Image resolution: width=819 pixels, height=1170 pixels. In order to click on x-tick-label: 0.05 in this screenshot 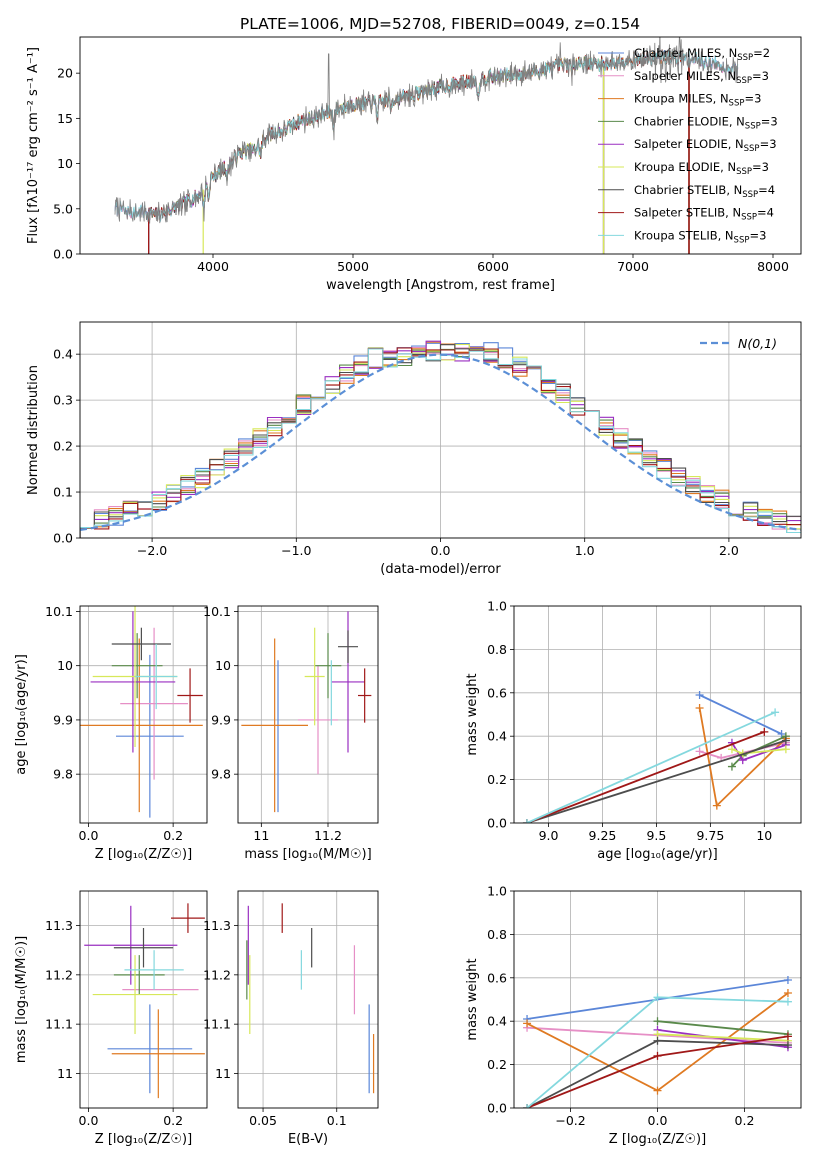, I will do `click(263, 1120)`.